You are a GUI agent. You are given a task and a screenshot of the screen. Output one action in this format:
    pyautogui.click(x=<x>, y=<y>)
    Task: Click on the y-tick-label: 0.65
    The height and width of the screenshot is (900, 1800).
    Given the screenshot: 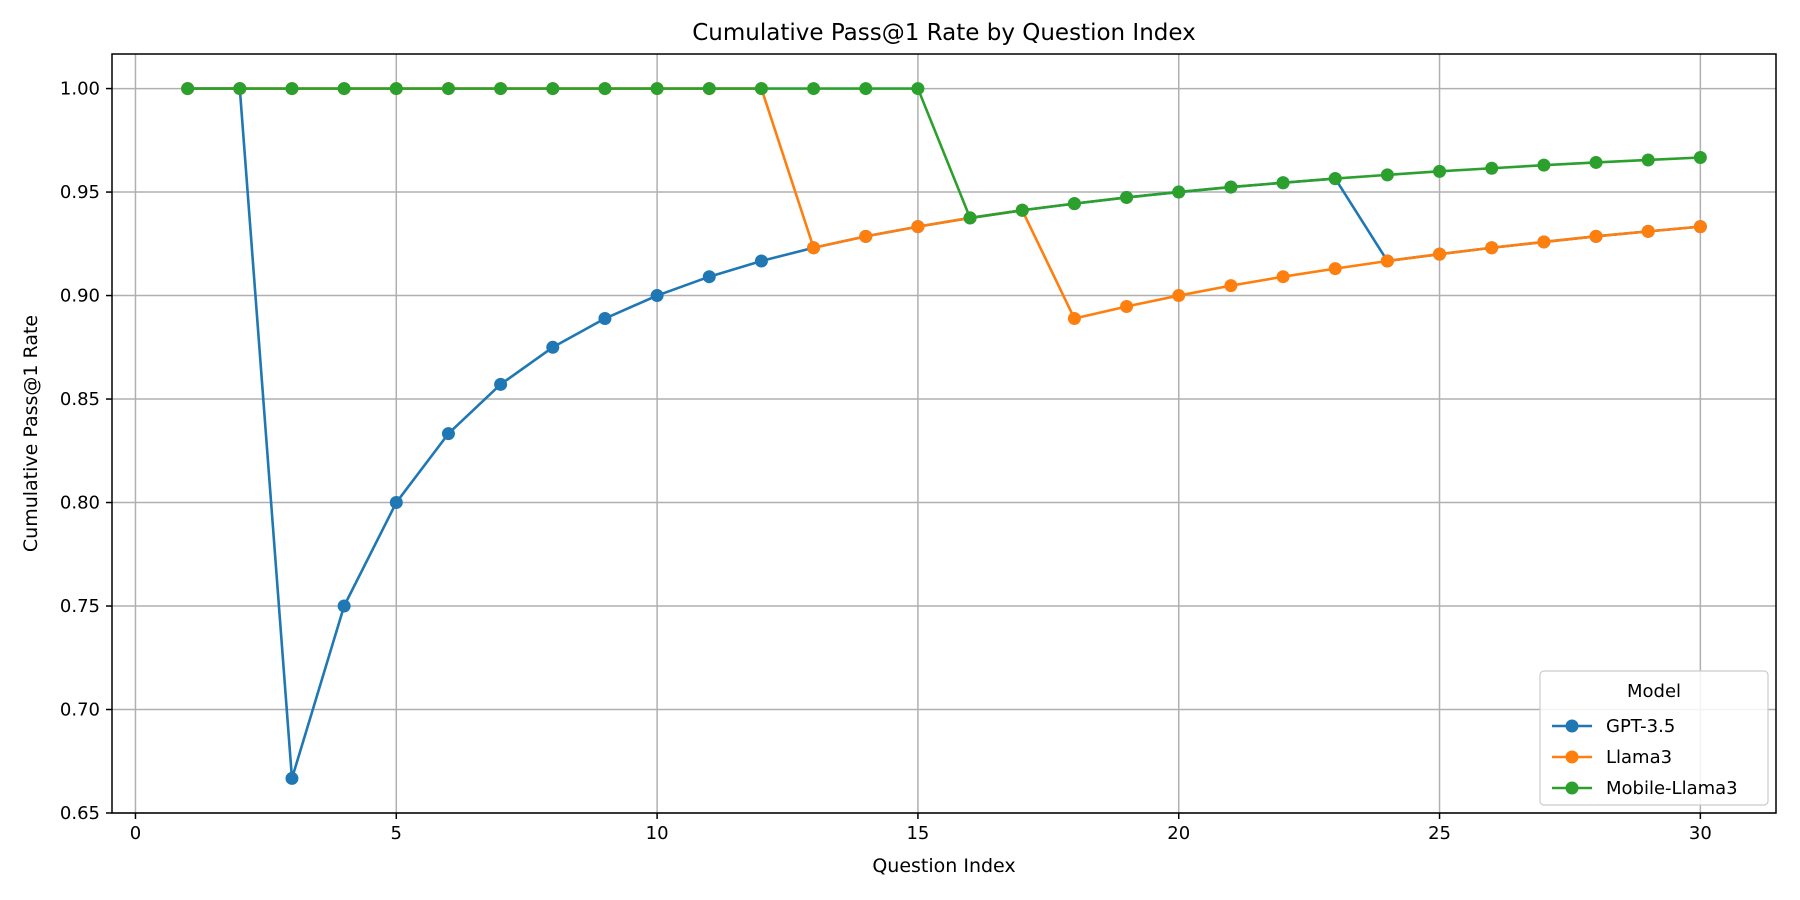 What is the action you would take?
    pyautogui.click(x=80, y=813)
    